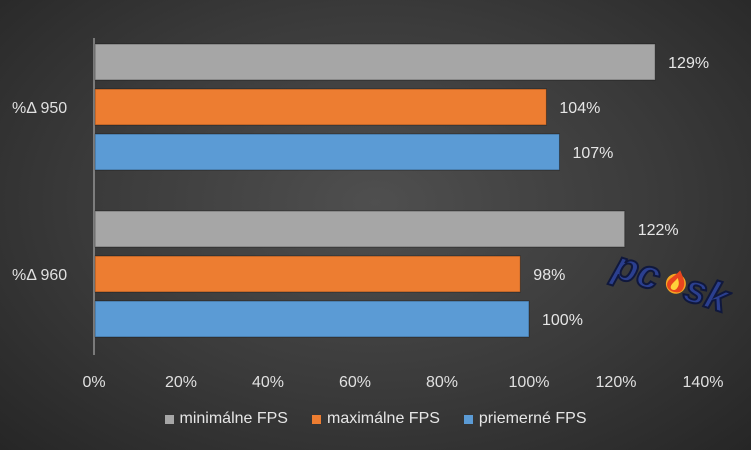  I want to click on x-tick-label: 20%, so click(181, 382).